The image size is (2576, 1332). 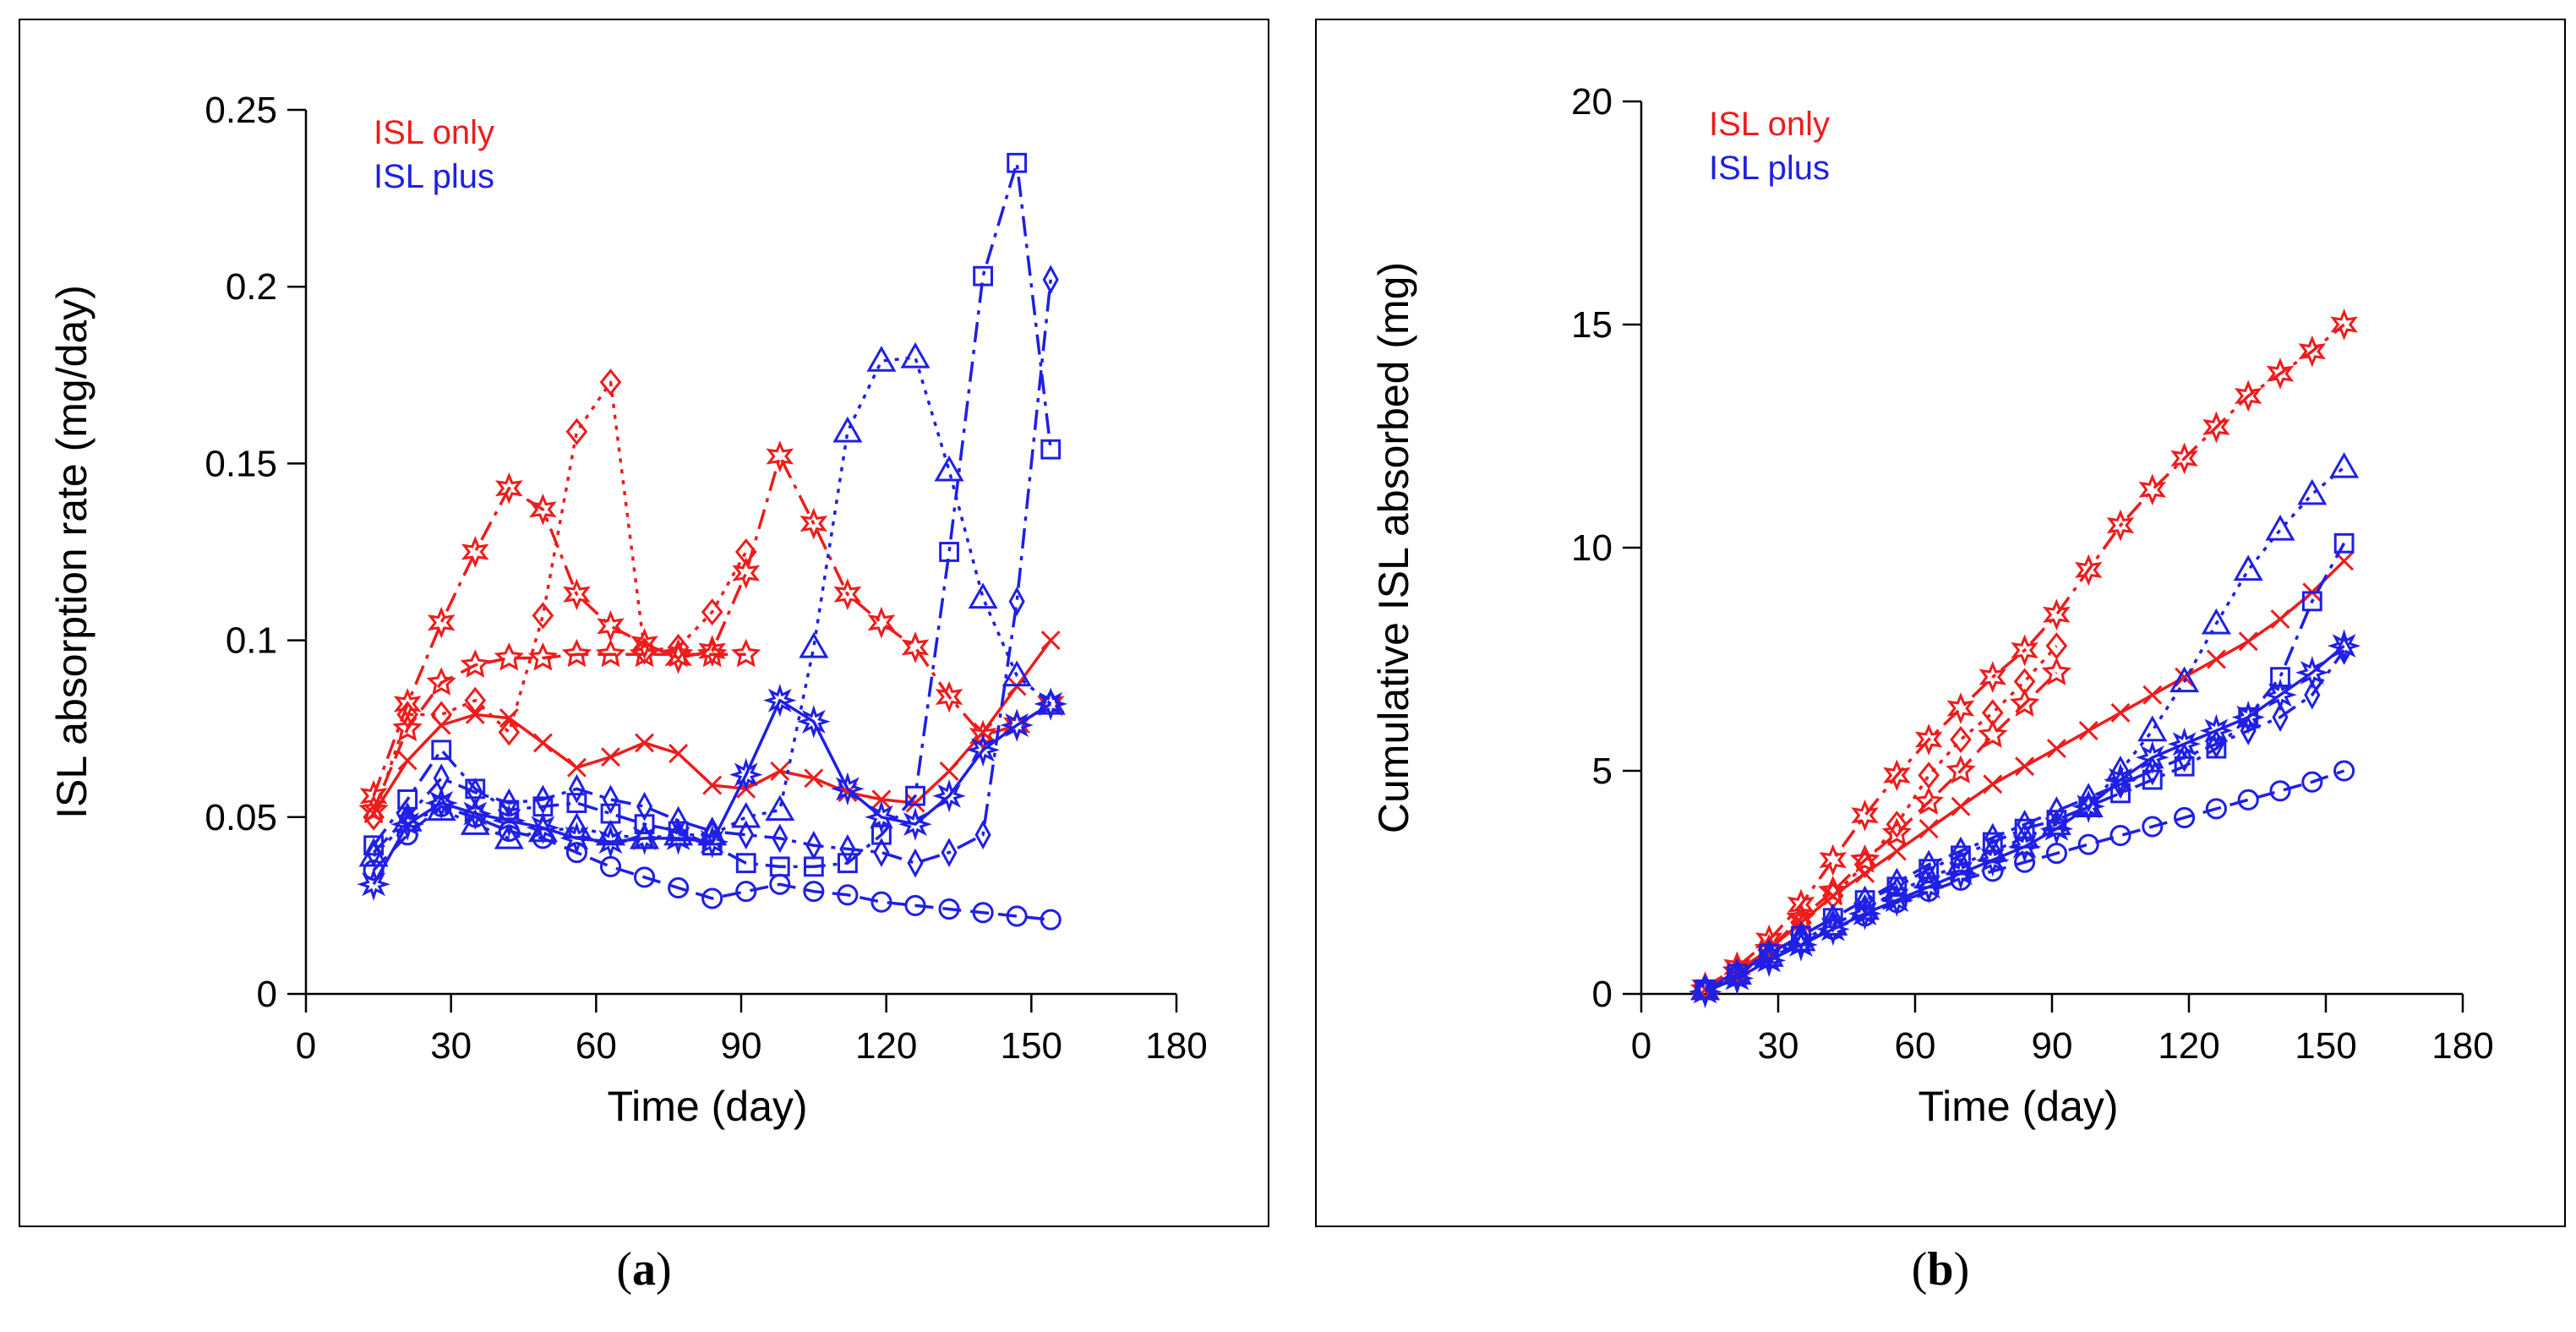 I want to click on y-axis-label: ISL absorption rate (mg/day), so click(x=72, y=552).